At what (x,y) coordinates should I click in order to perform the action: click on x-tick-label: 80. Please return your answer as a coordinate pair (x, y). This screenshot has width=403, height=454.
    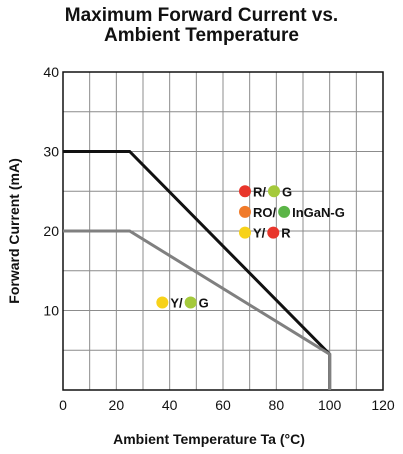
    Looking at the image, I should click on (277, 405).